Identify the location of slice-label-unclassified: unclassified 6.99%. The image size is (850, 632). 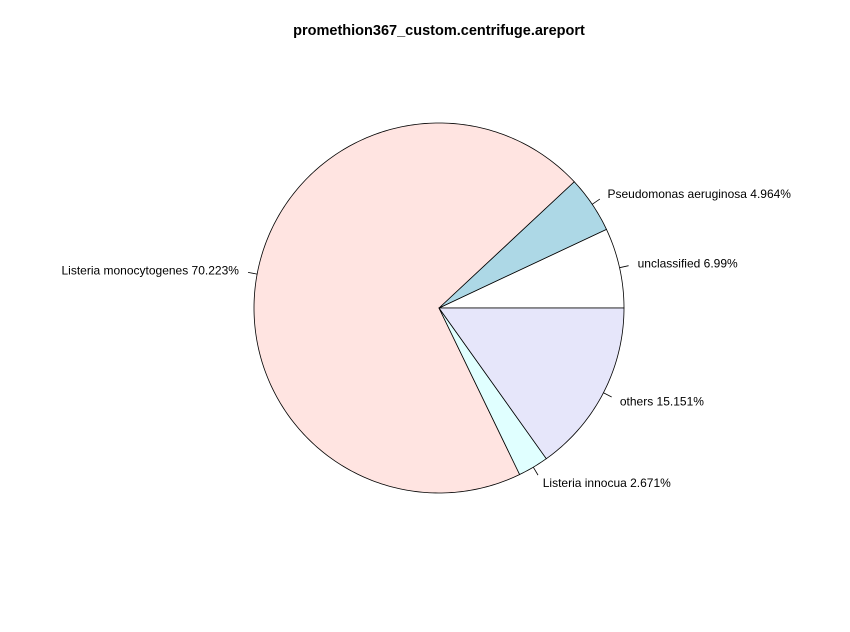
(688, 264).